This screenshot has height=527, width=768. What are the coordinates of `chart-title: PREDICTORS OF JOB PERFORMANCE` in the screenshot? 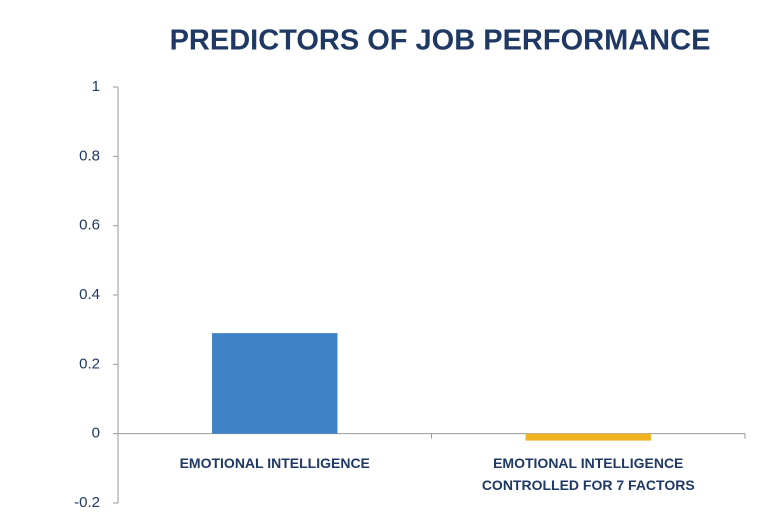 It's located at (440, 41).